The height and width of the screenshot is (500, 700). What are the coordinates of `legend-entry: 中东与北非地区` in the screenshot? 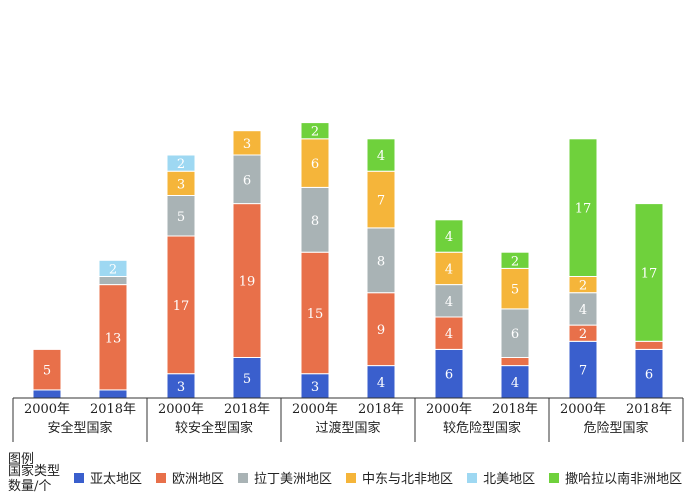 It's located at (399, 477).